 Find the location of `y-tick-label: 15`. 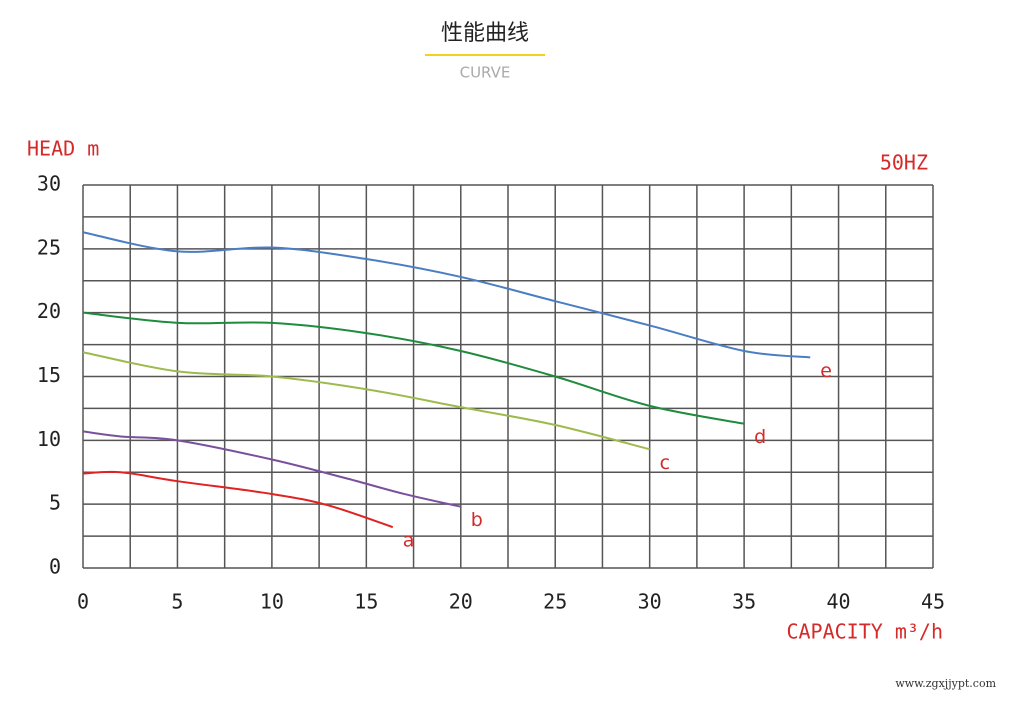

y-tick-label: 15 is located at coordinates (49, 375).